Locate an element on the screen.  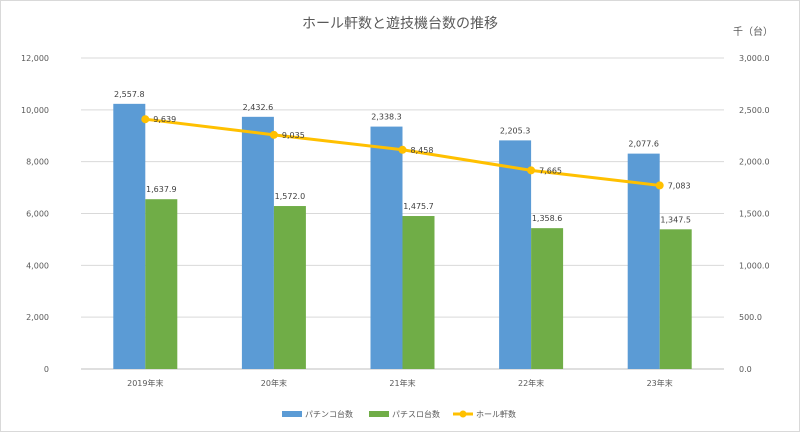
hall-count-data-label: 9,035 is located at coordinates (293, 135).